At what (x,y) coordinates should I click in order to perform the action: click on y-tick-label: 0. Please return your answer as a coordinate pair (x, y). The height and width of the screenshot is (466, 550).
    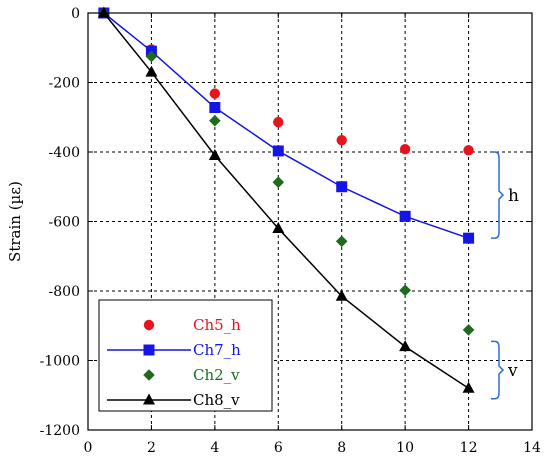
    Looking at the image, I should click on (75, 14).